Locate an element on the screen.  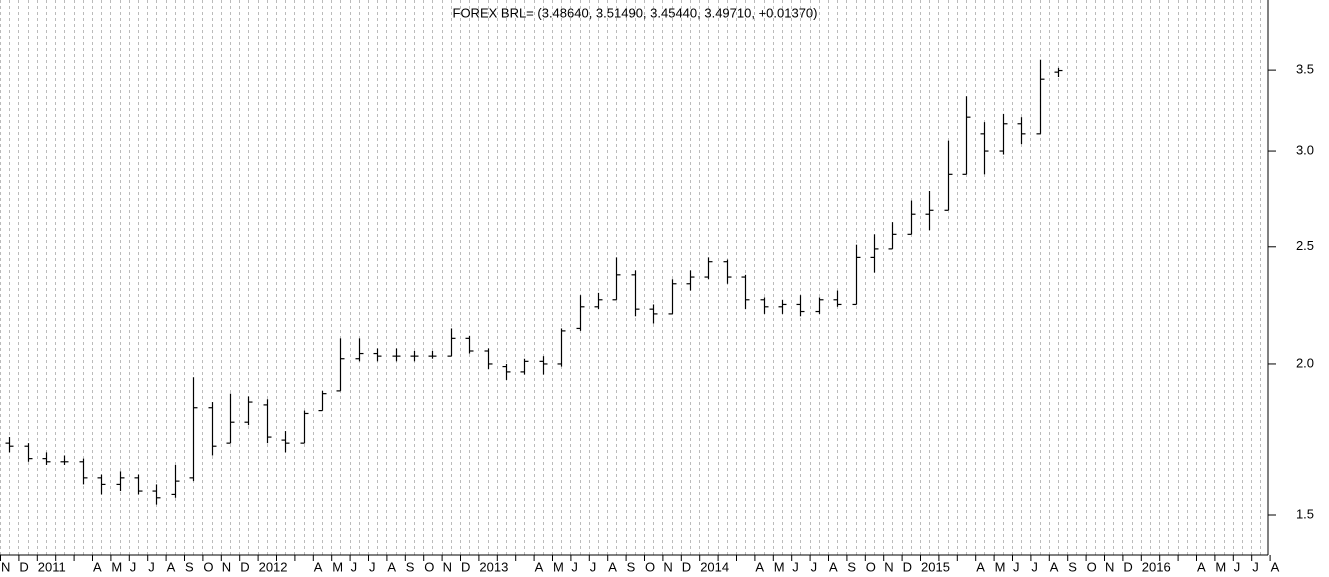
y-tick-label: 1.5 is located at coordinates (1305, 513).